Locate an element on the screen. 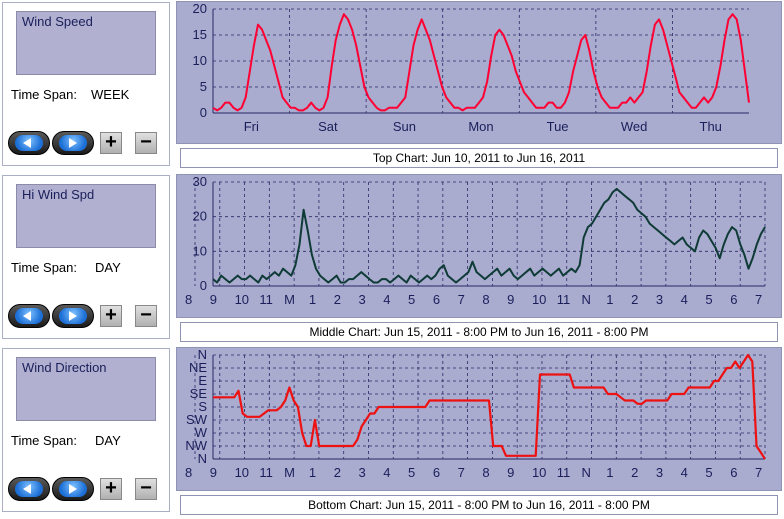  y-tick-label: N is located at coordinates (202, 458).